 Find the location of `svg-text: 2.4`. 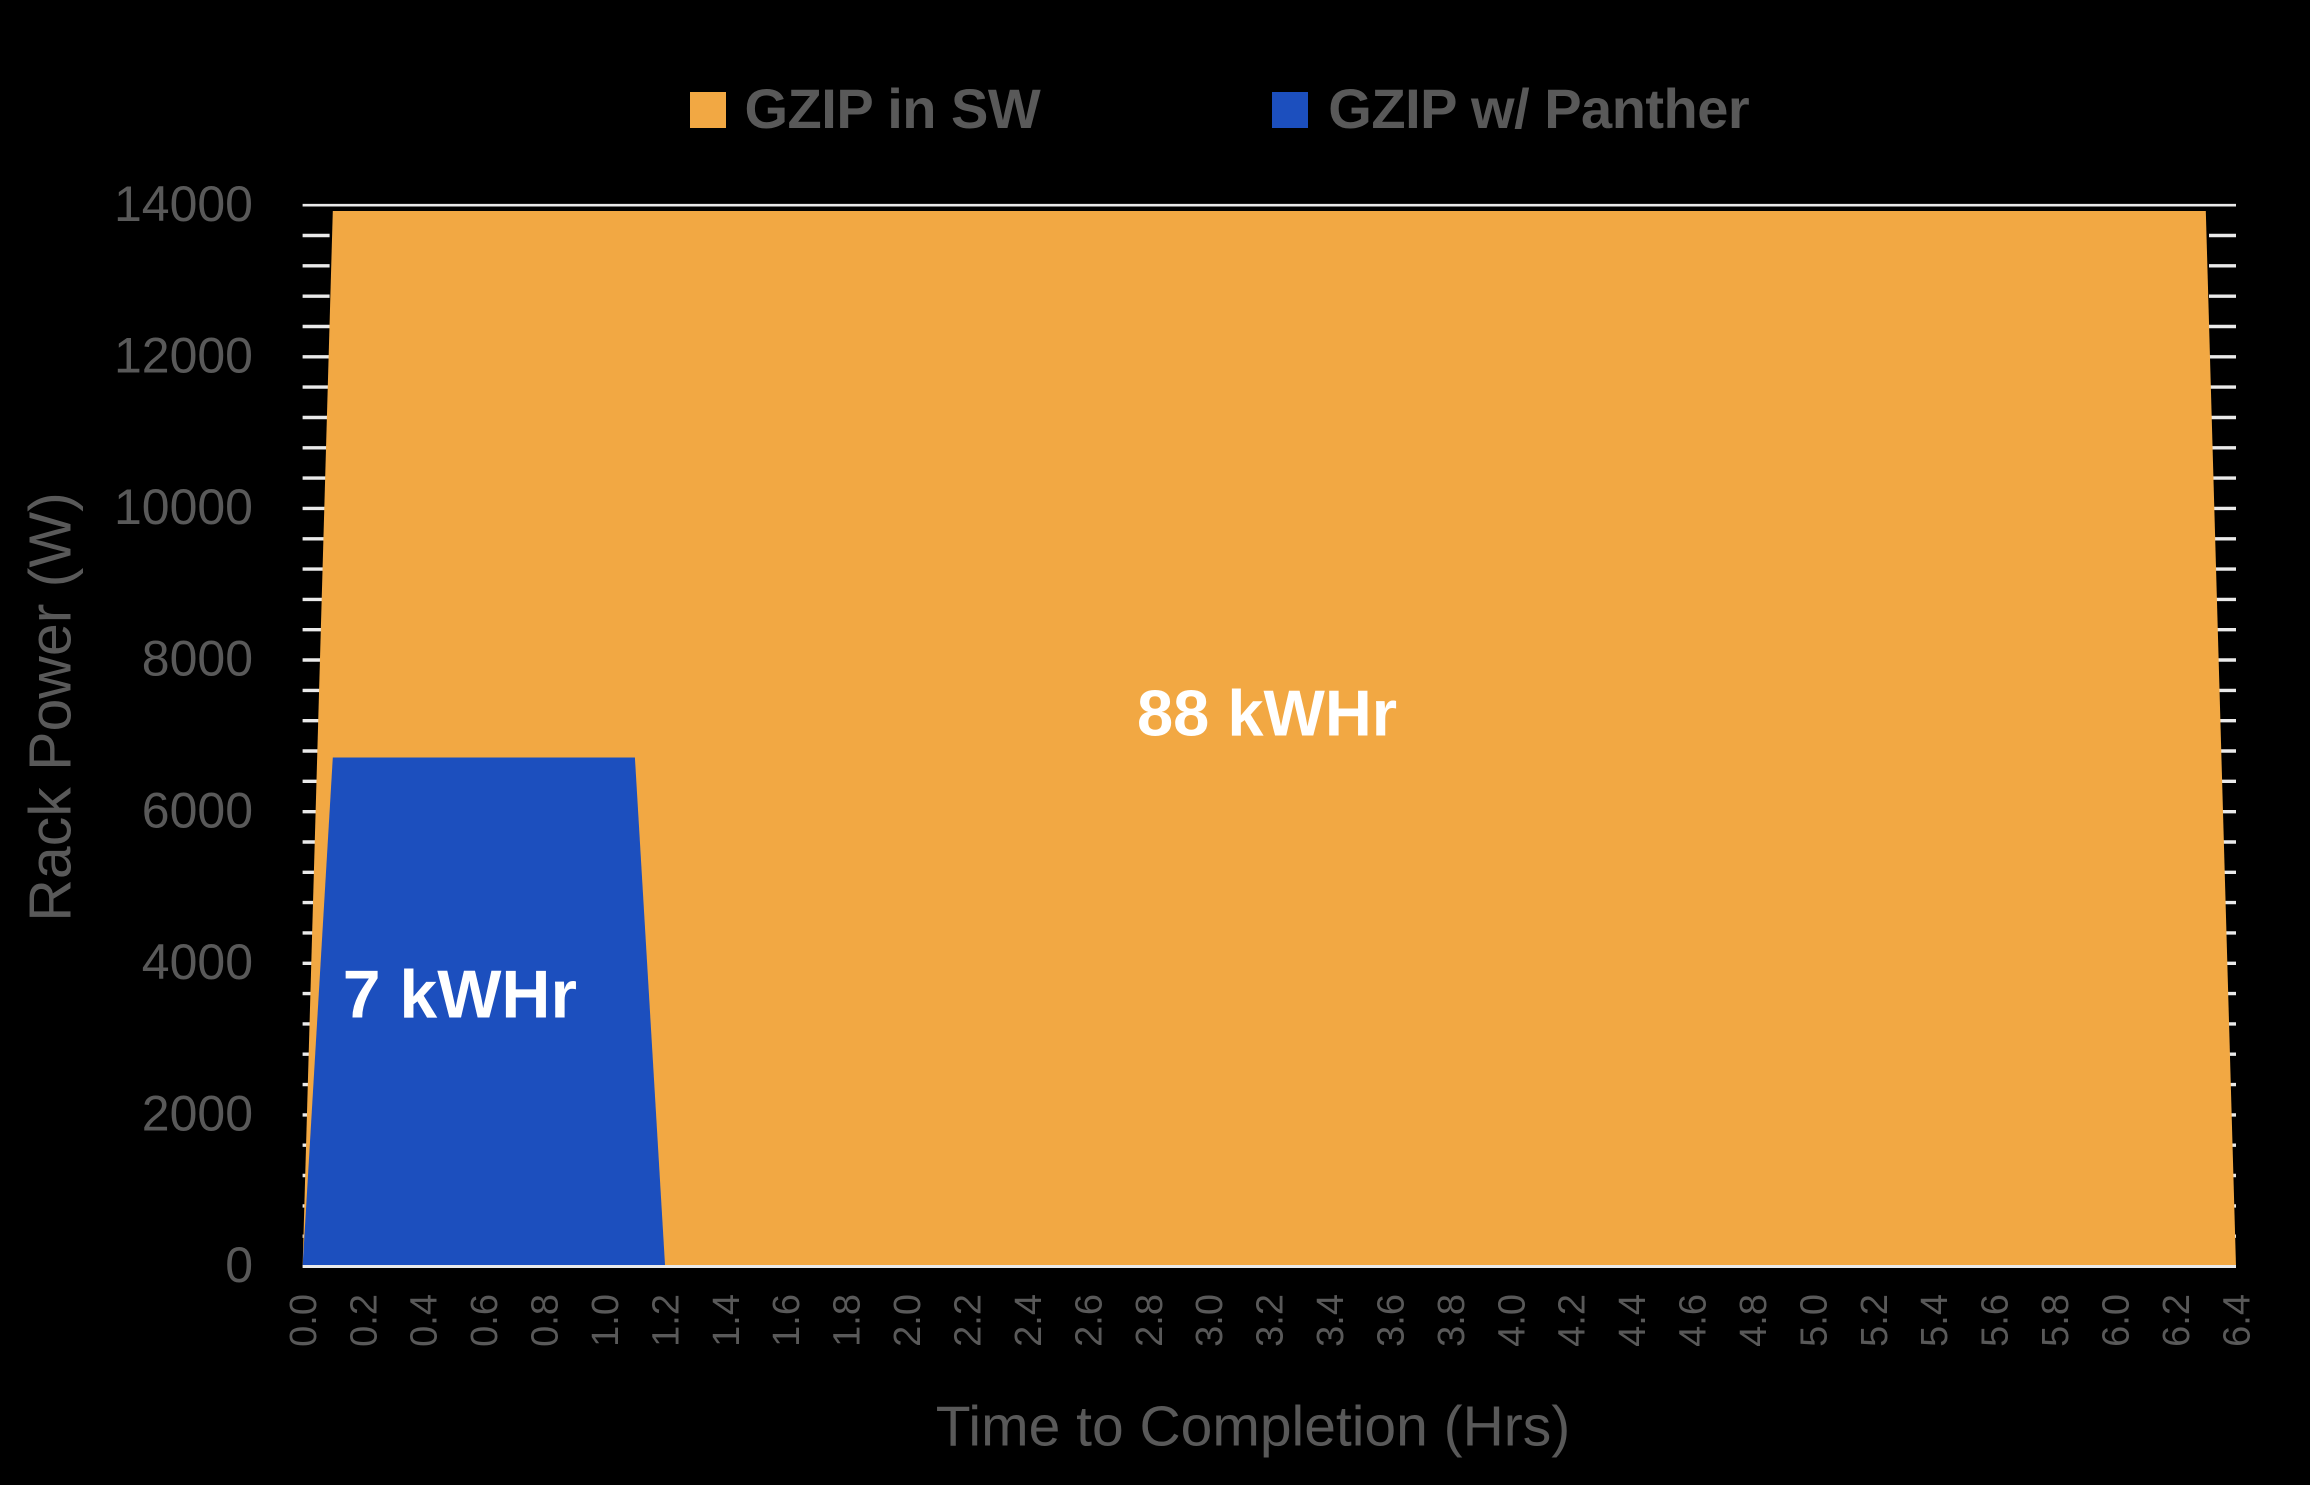

svg-text: 2.4 is located at coordinates (1029, 1320).